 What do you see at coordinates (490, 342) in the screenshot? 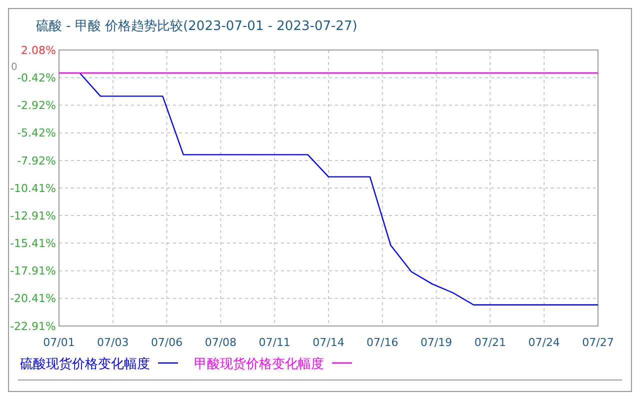
I see `x-tick-label: 07/21` at bounding box center [490, 342].